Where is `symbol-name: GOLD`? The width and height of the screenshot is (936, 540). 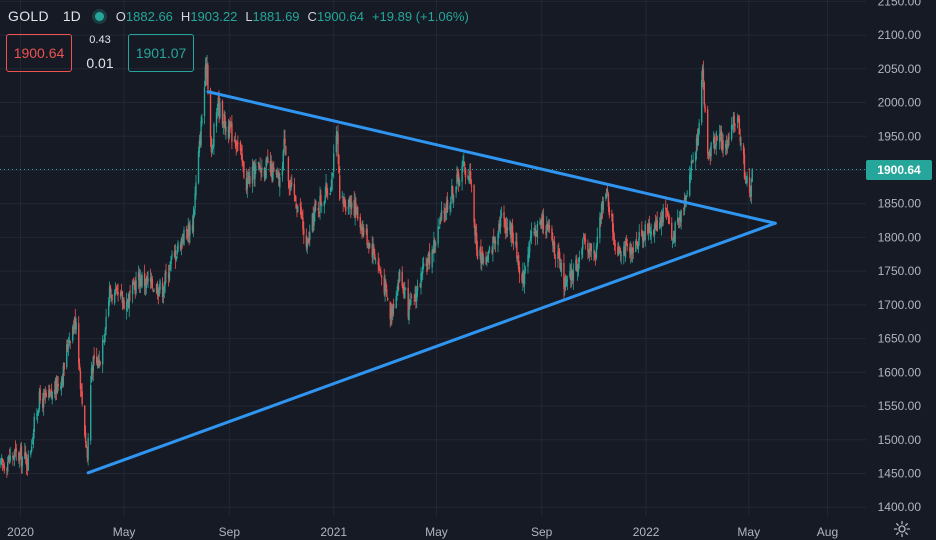
symbol-name: GOLD is located at coordinates (28, 16).